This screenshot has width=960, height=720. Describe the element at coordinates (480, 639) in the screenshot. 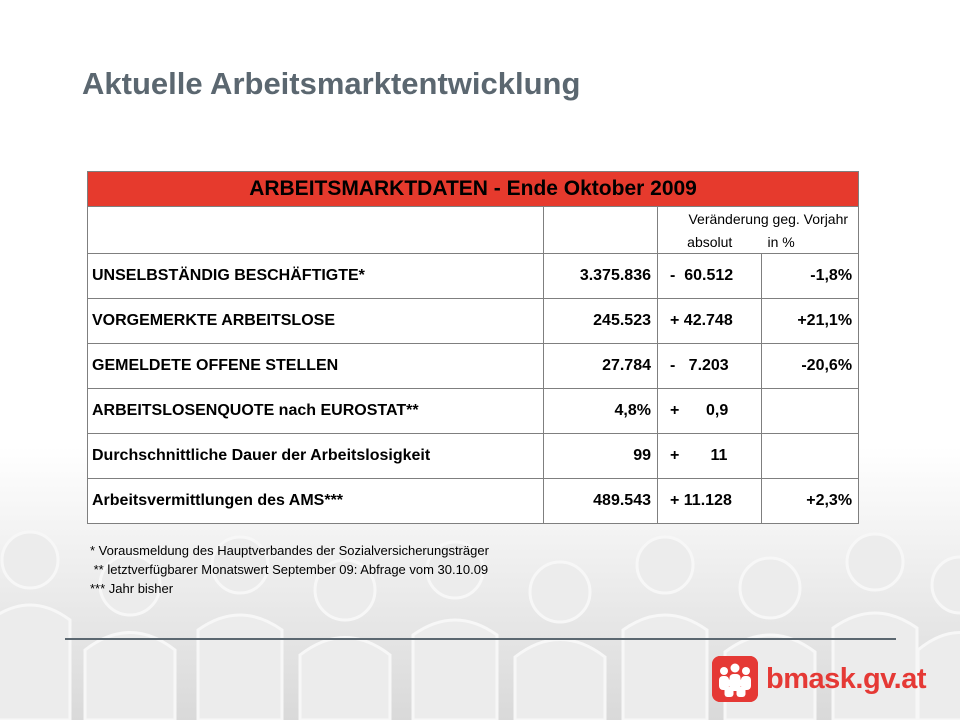

I see `footer-divider` at that location.